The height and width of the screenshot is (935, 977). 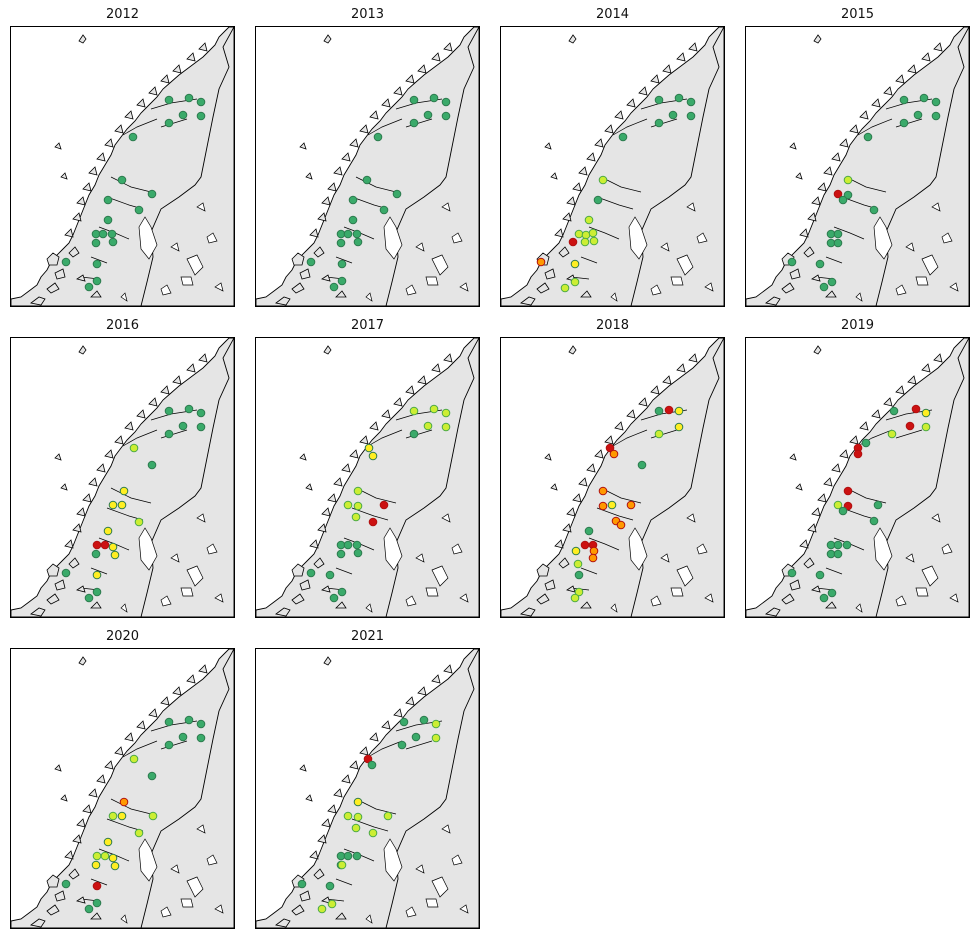 I want to click on panel-title: 2016, so click(x=122, y=325).